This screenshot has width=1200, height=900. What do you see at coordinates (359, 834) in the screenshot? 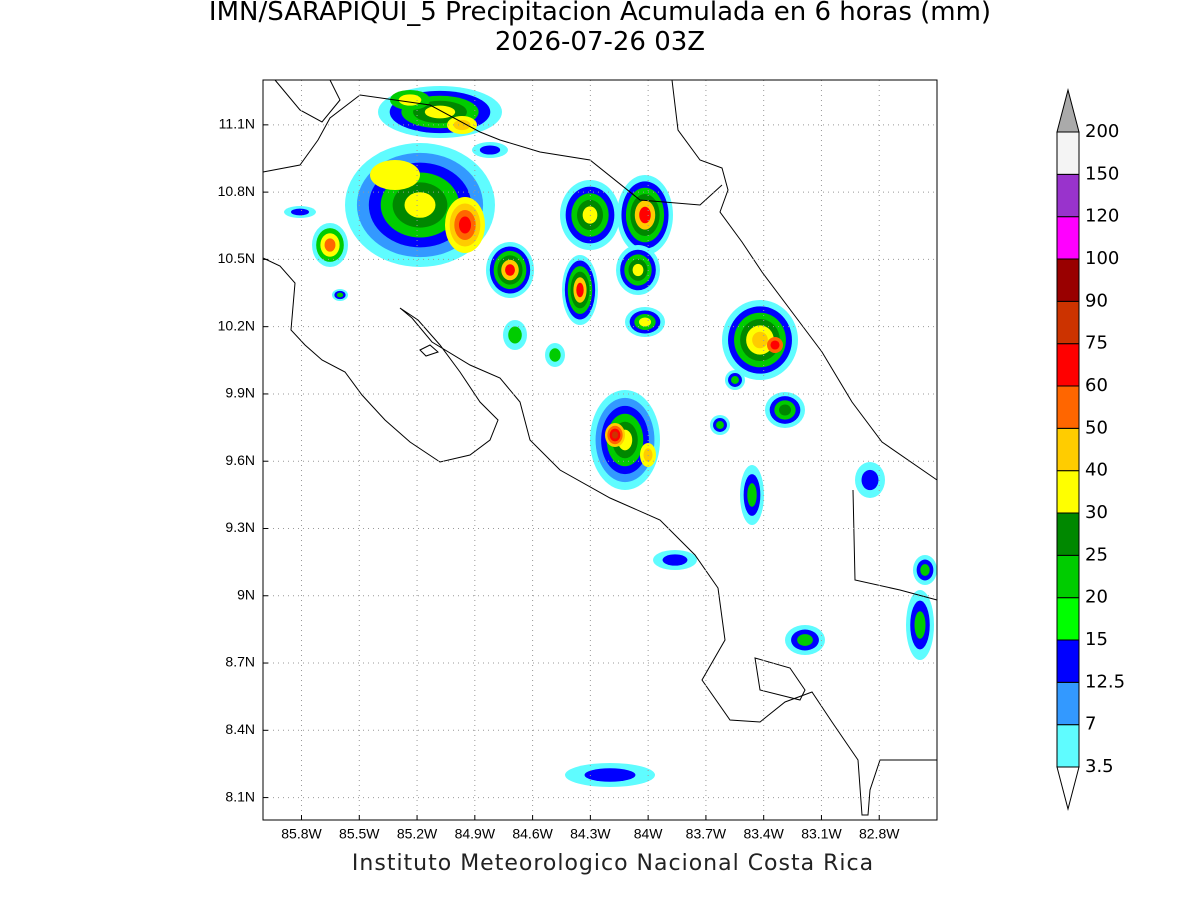
I see `x-tick-label: 85.5W` at bounding box center [359, 834].